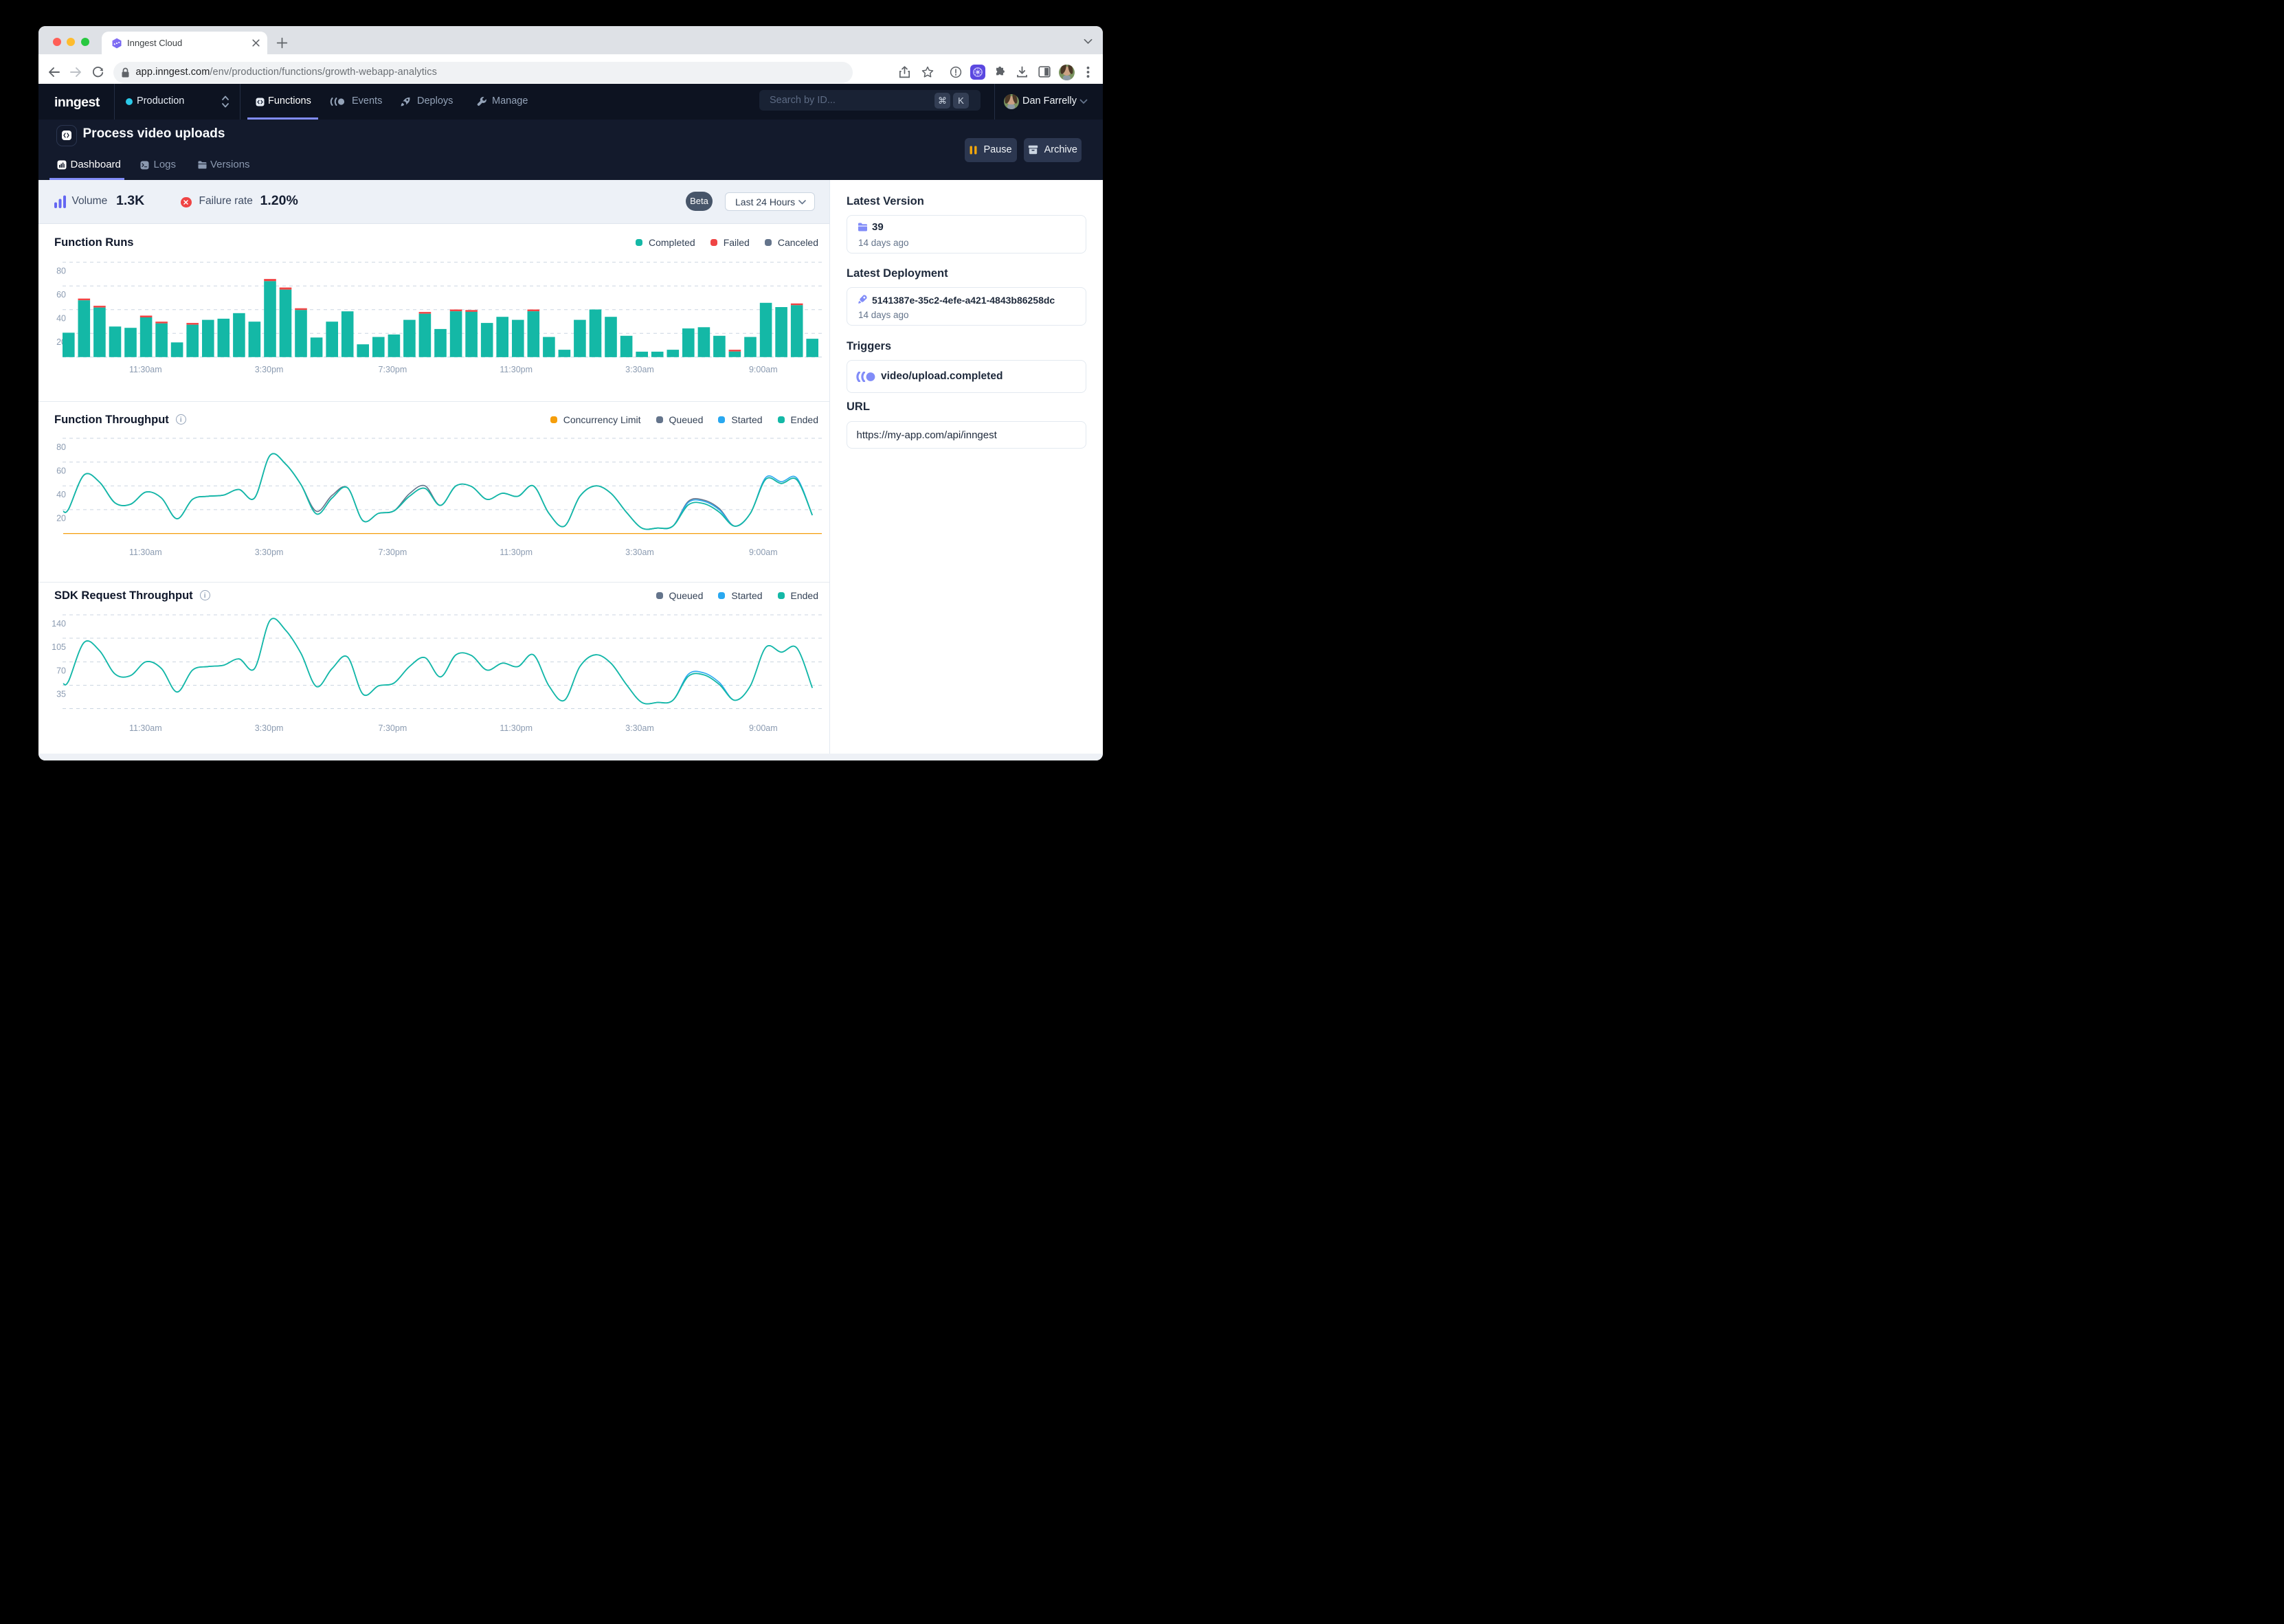 The width and height of the screenshot is (2284, 1624). What do you see at coordinates (61, 518) in the screenshot?
I see `svg-text: 20` at bounding box center [61, 518].